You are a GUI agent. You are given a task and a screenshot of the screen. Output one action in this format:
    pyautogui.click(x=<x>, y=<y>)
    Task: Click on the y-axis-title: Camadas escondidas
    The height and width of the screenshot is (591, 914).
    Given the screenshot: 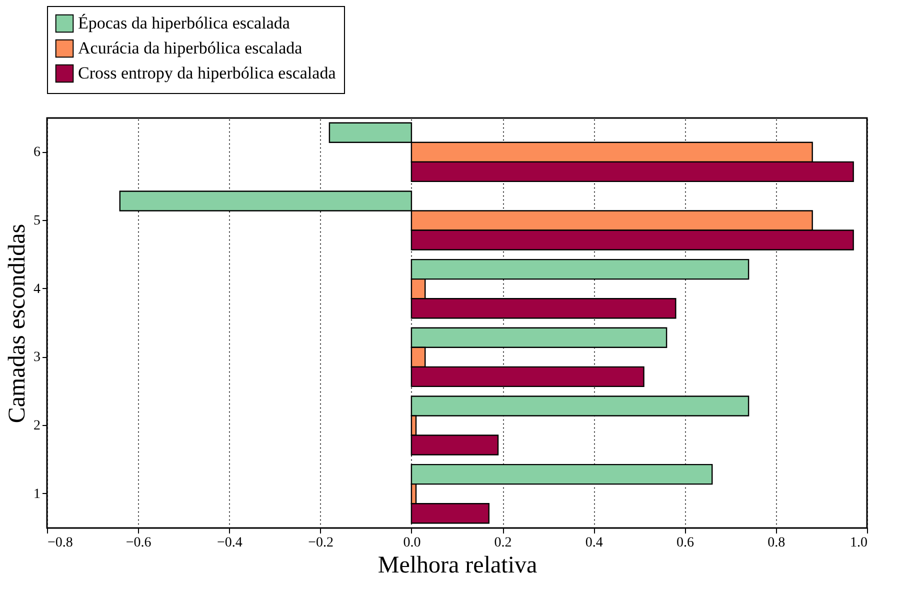 What is the action you would take?
    pyautogui.click(x=17, y=324)
    